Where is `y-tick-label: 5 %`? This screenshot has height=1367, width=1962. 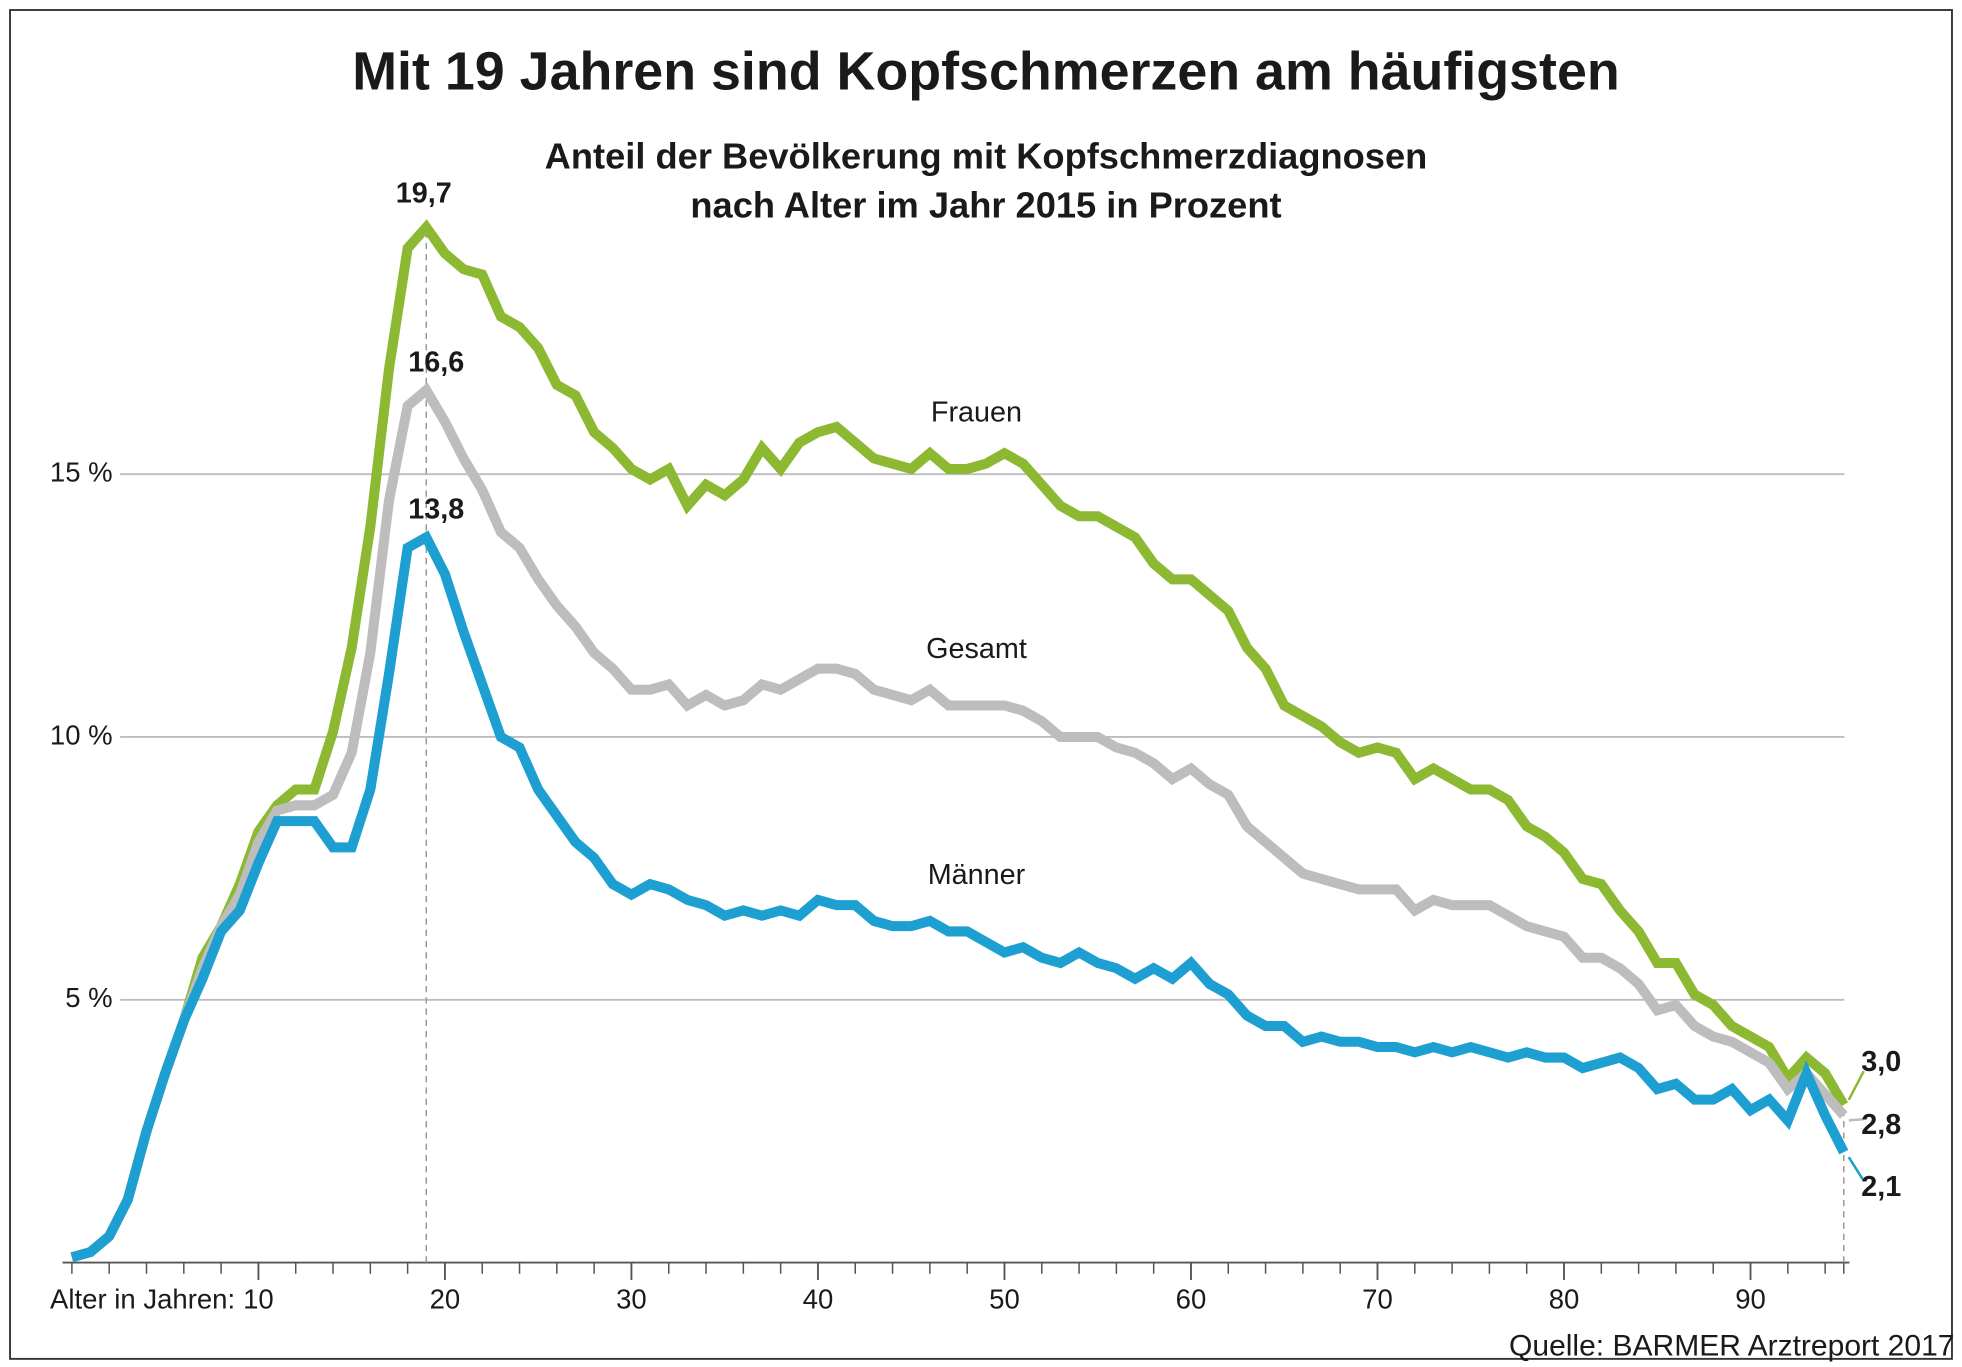 y-tick-label: 5 % is located at coordinates (88, 997).